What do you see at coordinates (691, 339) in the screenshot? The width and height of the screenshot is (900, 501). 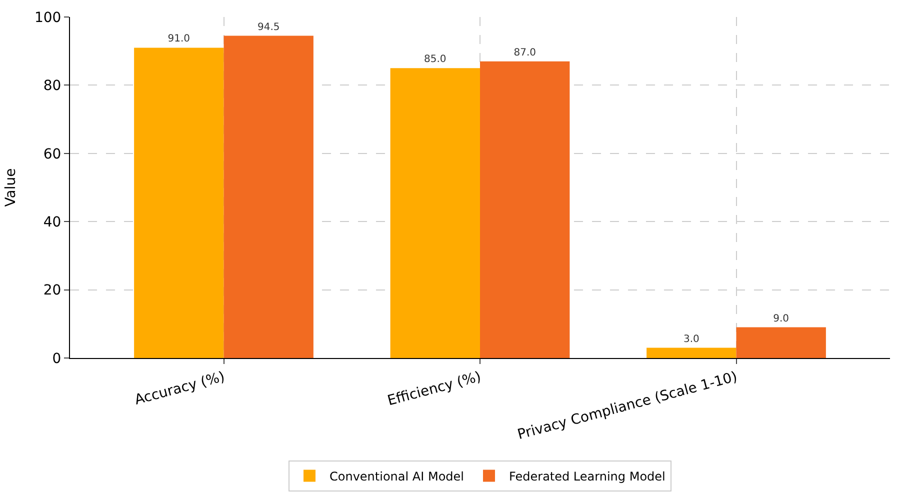 I see `data-label: 3.0` at bounding box center [691, 339].